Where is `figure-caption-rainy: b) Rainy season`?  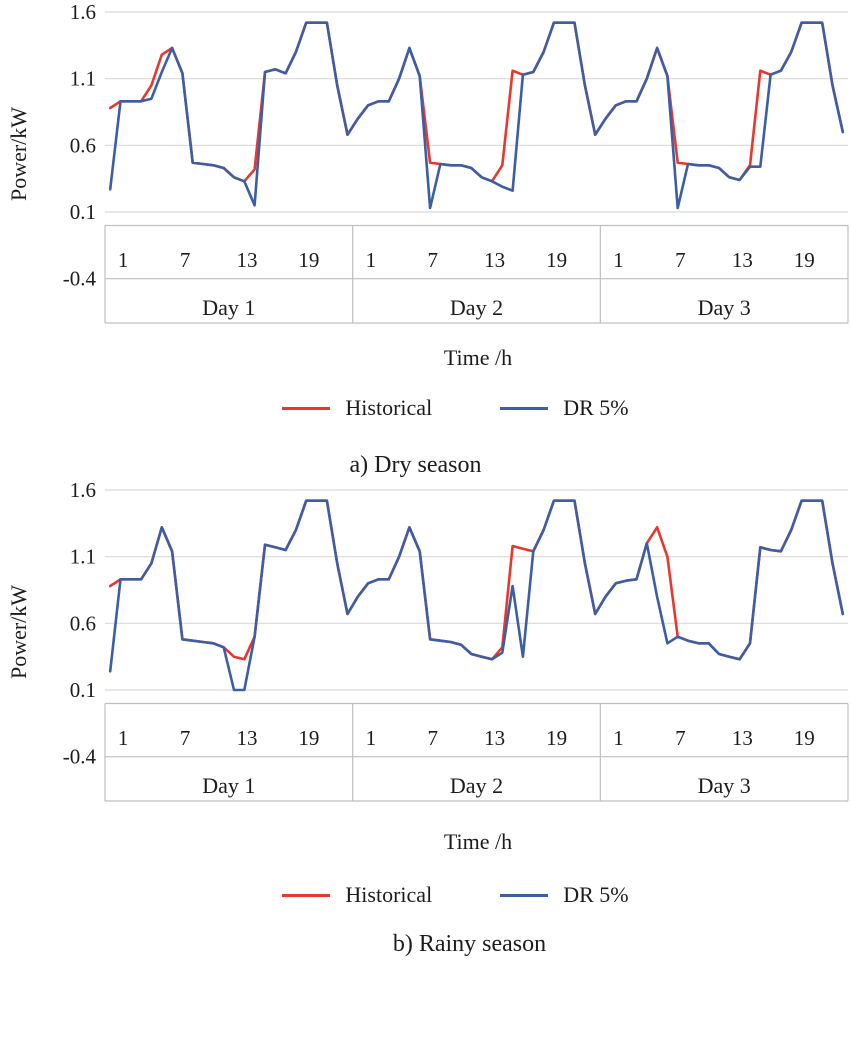 figure-caption-rainy: b) Rainy season is located at coordinates (469, 944).